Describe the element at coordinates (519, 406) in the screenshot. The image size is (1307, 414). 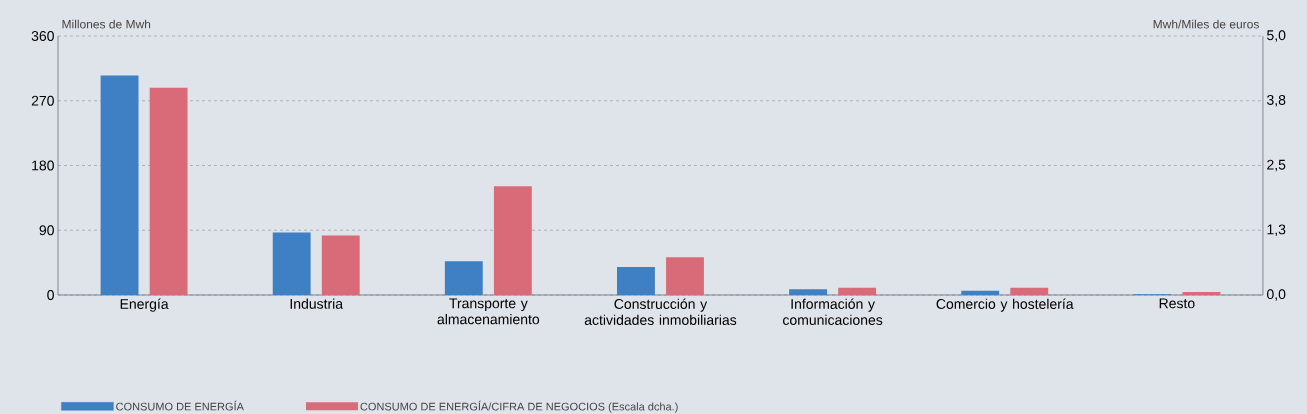
I see `legend-label: CONSUMO DE ENERGÍA/CIFRA DE NEGOCIOS (Escala dcha.)` at that location.